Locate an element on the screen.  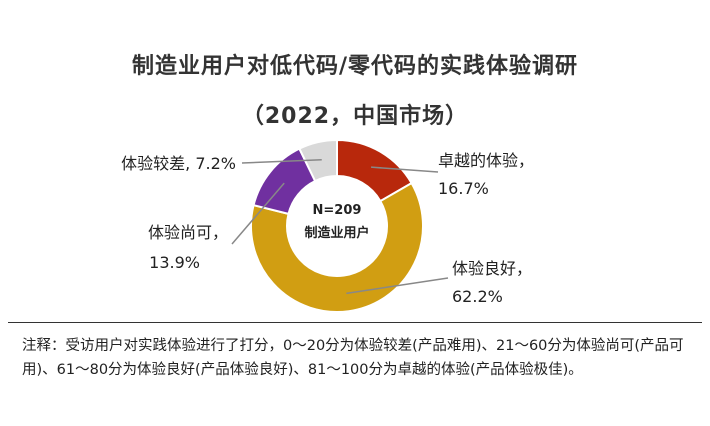
slice-value-1: 16.7% is located at coordinates (463, 188).